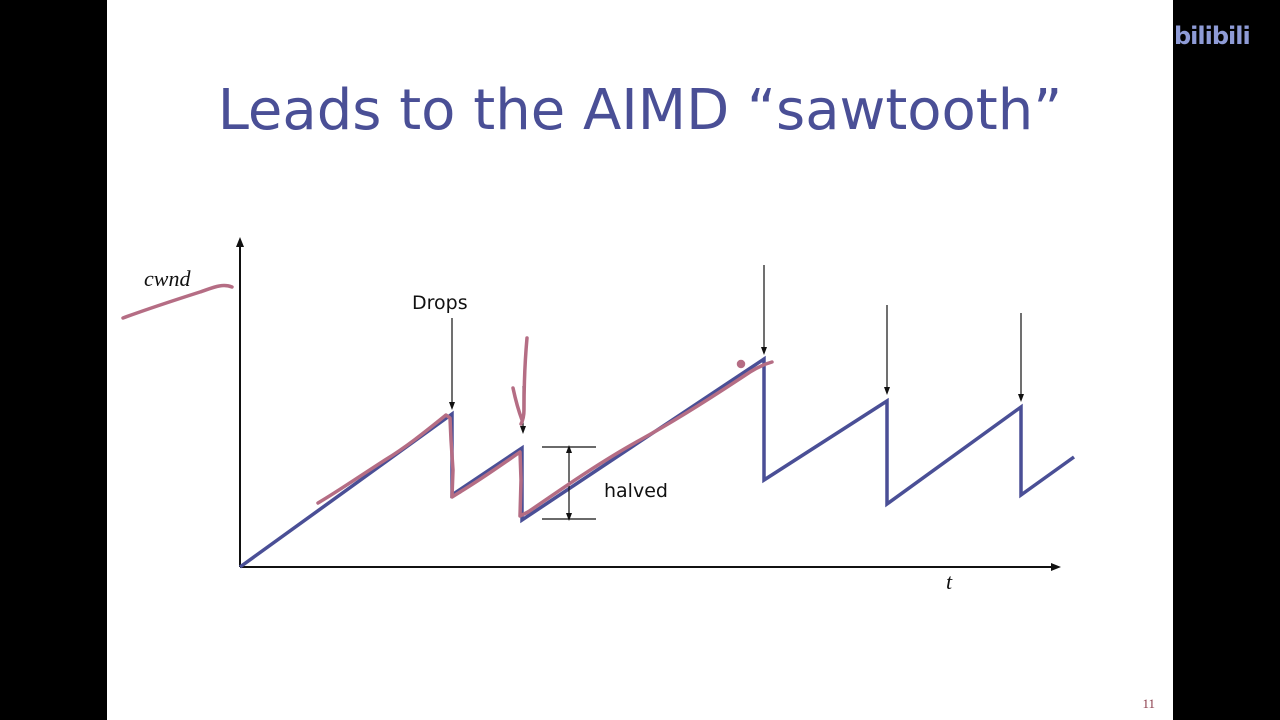 The height and width of the screenshot is (720, 1280). I want to click on halved-label: halved, so click(636, 491).